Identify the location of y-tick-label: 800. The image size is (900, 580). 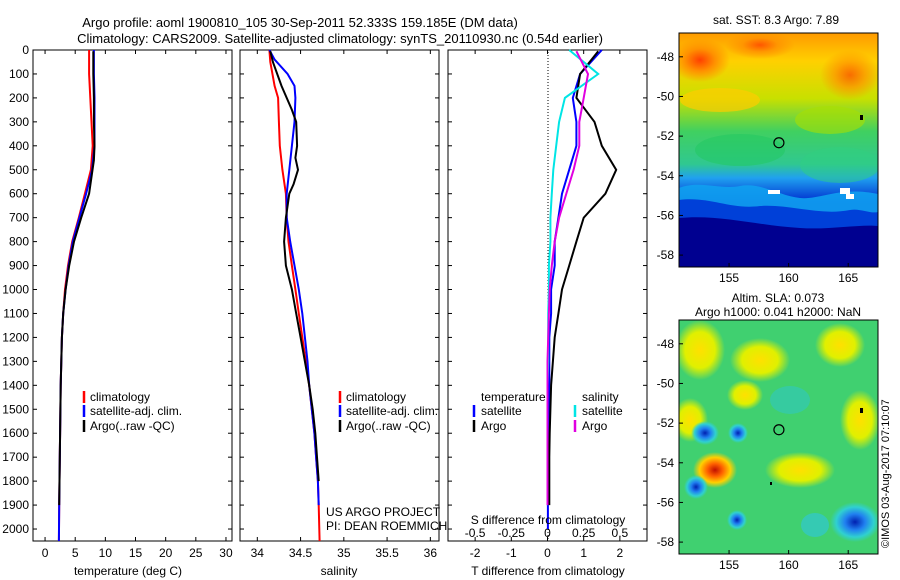
(19, 242).